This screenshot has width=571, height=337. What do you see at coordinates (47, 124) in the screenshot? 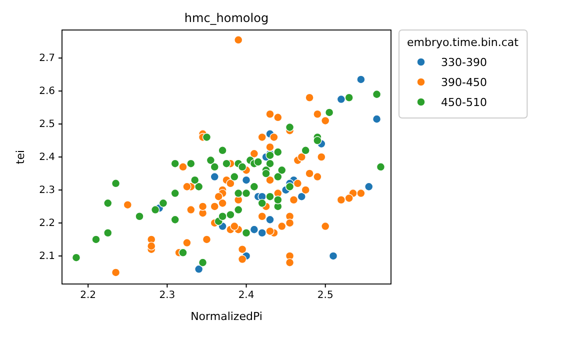
I see `y-tick-label: 2.5` at bounding box center [47, 124].